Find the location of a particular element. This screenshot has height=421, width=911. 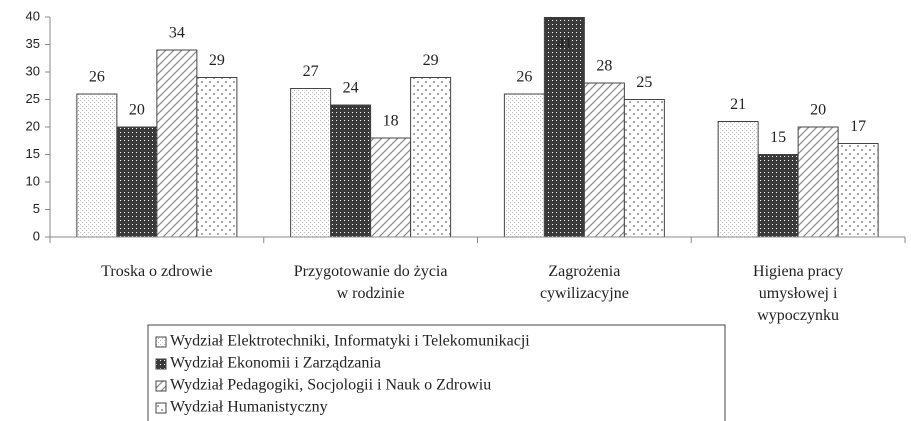

data-label: 25 is located at coordinates (644, 82).